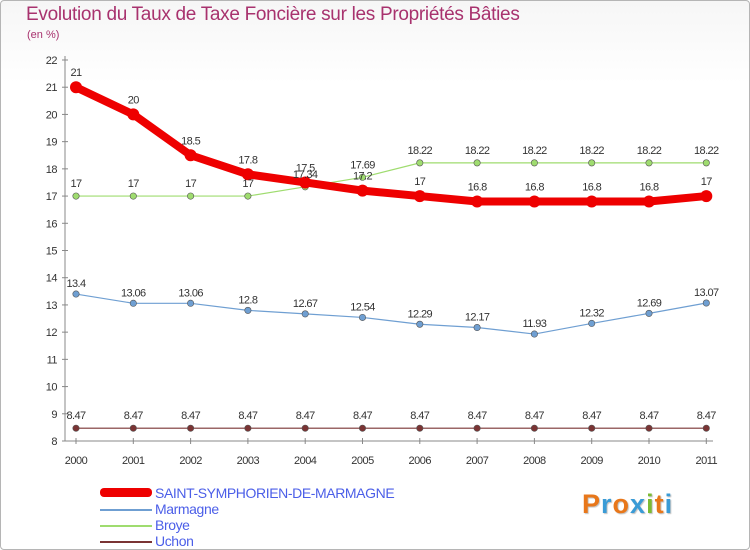  What do you see at coordinates (54, 442) in the screenshot?
I see `y-tick-label: 8` at bounding box center [54, 442].